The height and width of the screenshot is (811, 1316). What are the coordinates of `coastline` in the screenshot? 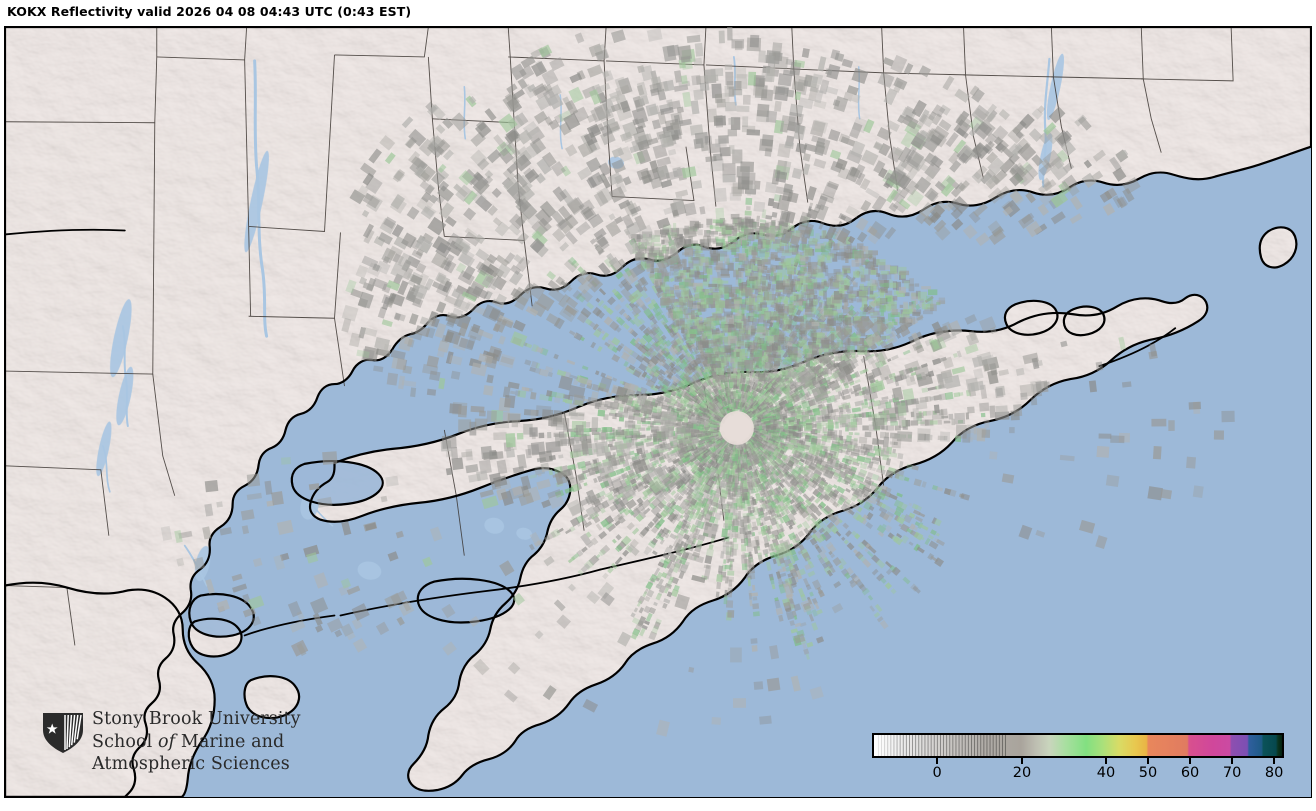 It's located at (110, 689).